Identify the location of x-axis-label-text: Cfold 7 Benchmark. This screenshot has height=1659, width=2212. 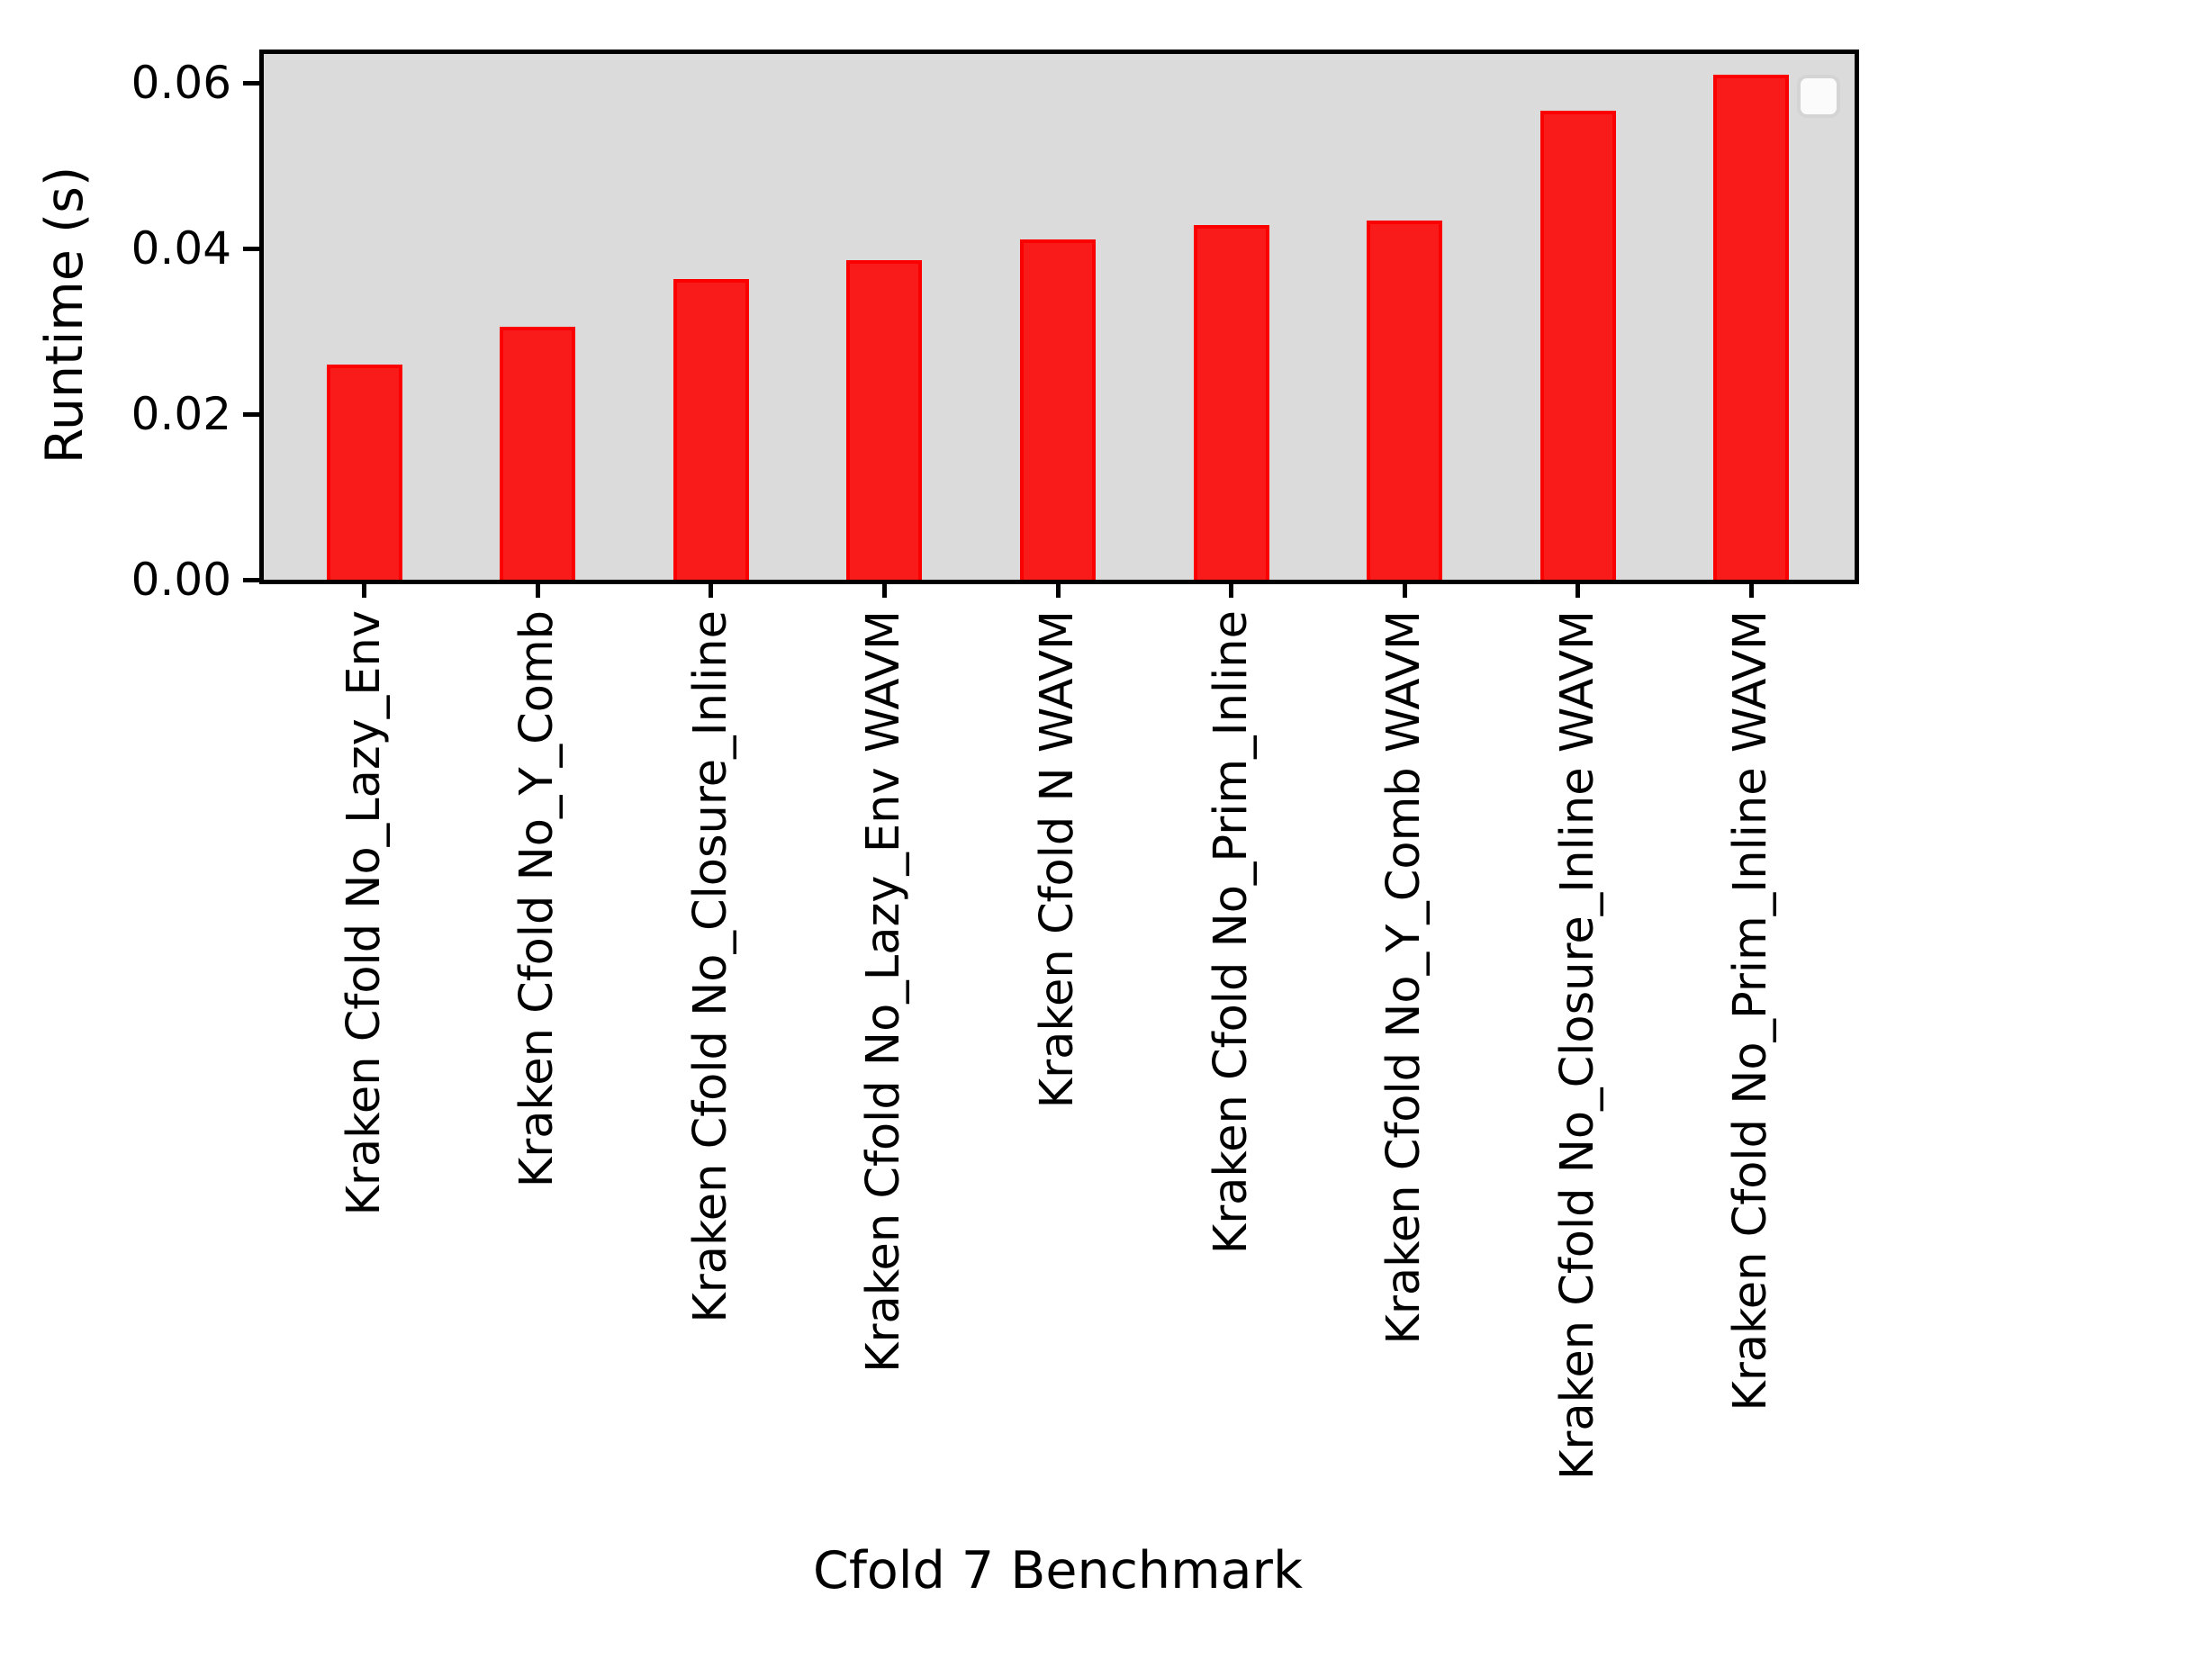
(1058, 1570).